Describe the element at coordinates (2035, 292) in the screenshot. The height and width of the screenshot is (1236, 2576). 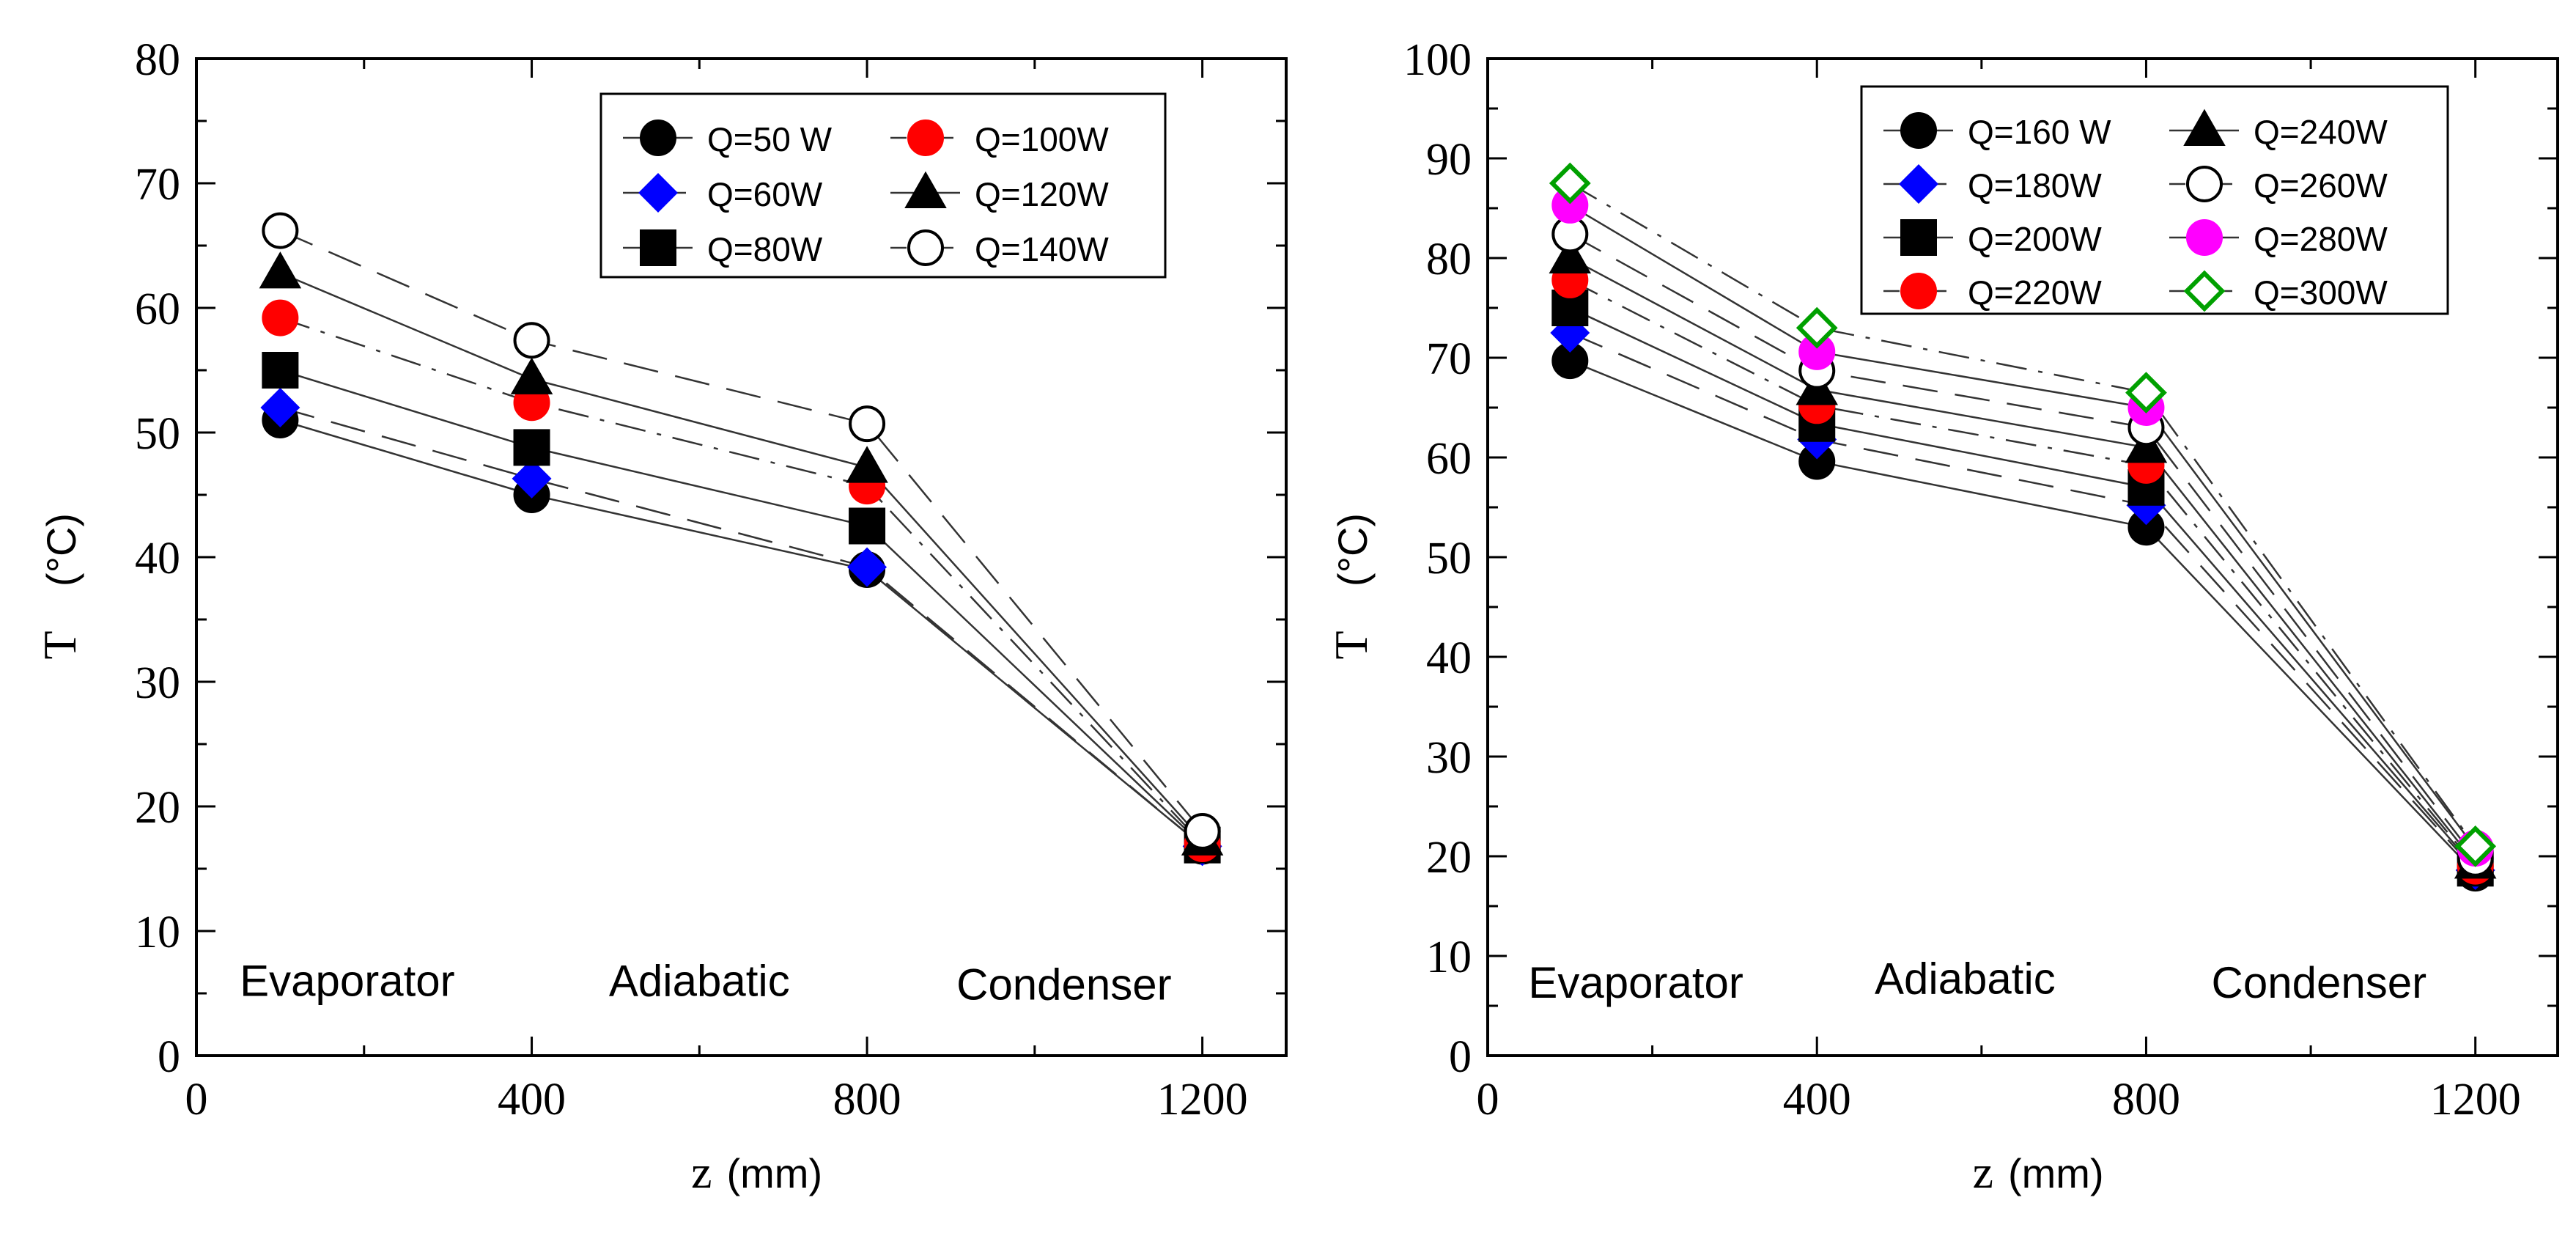
I see `legend-label: Q=220W` at that location.